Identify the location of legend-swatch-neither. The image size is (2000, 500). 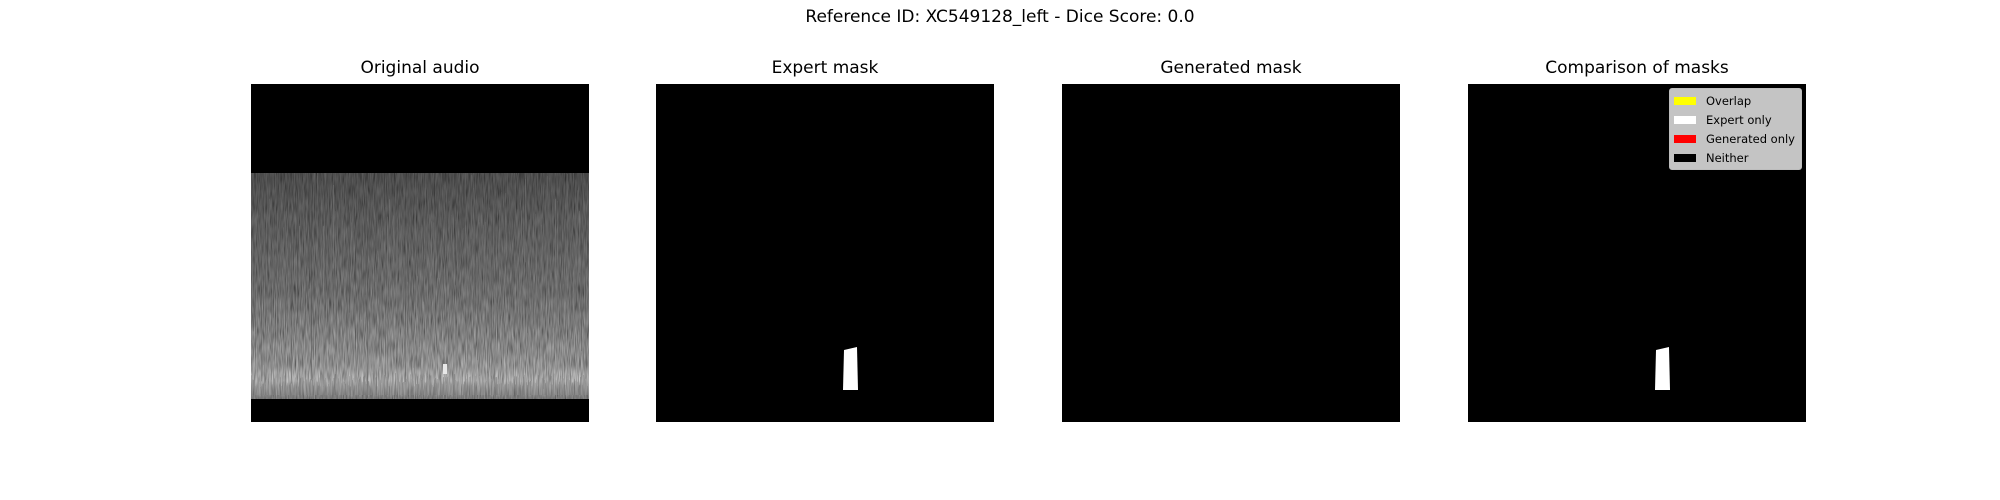
(1685, 157).